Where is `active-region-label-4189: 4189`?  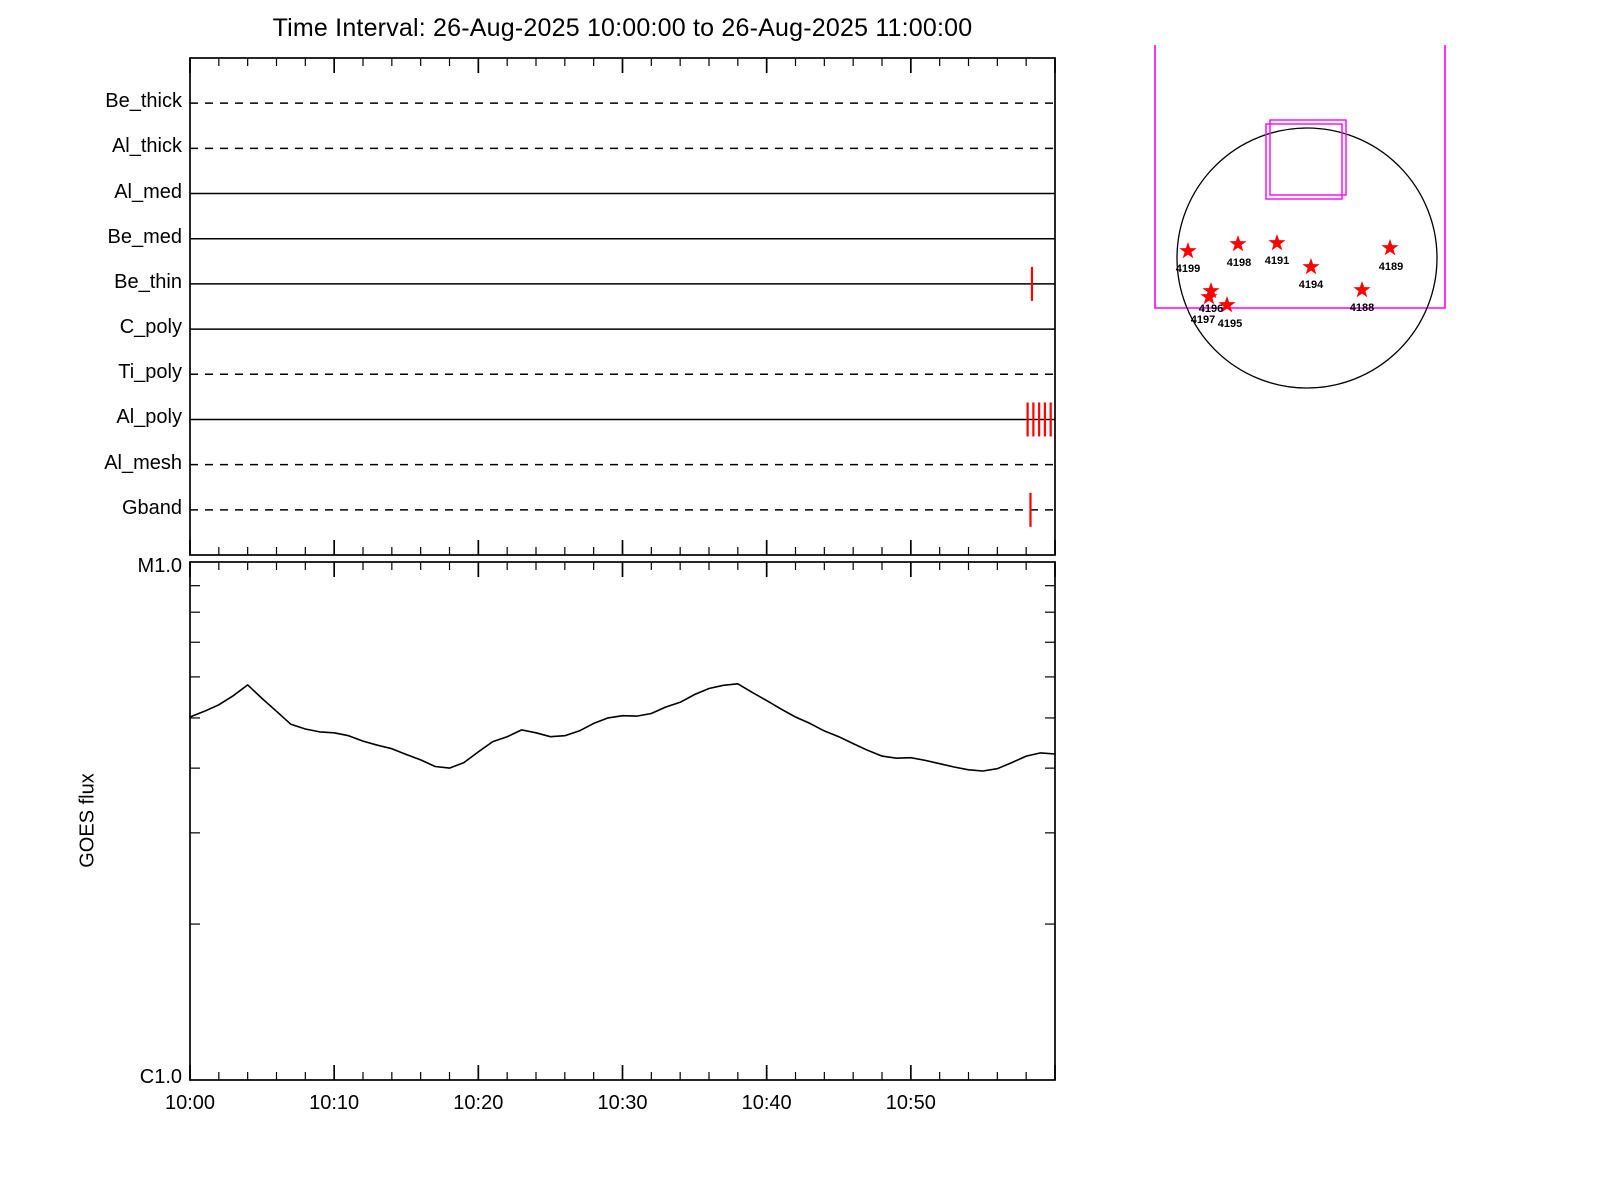
active-region-label-4189: 4189 is located at coordinates (1391, 267).